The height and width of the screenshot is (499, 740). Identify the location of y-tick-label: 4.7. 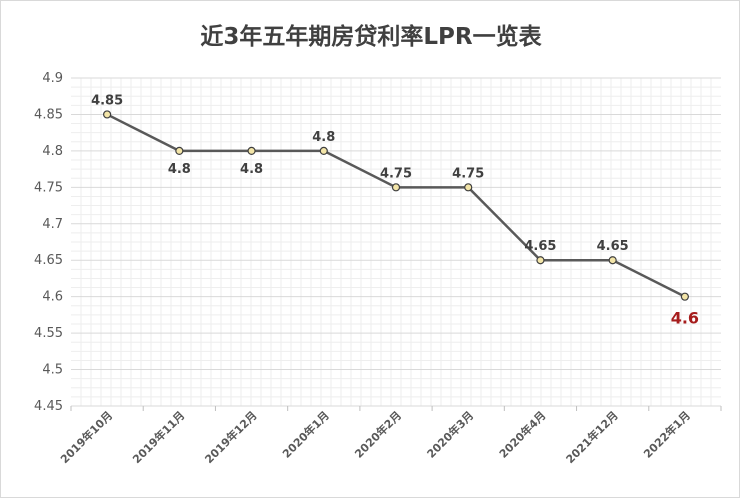
(52, 224).